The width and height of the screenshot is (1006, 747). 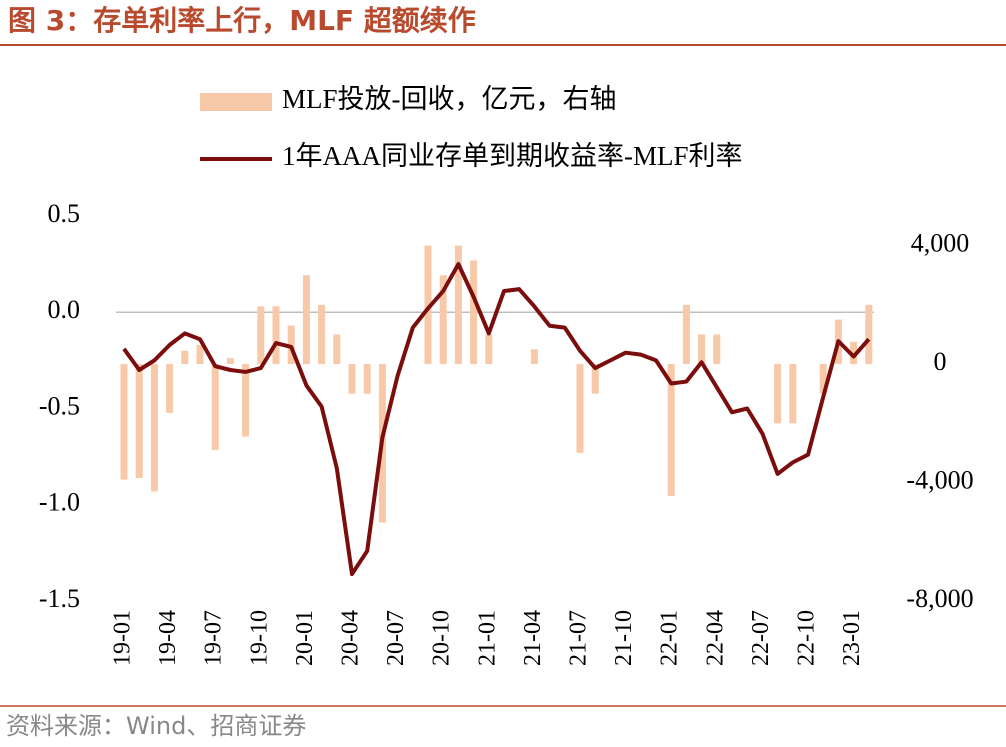 What do you see at coordinates (156, 726) in the screenshot?
I see `source: 资料来源：Wind、招商证券` at bounding box center [156, 726].